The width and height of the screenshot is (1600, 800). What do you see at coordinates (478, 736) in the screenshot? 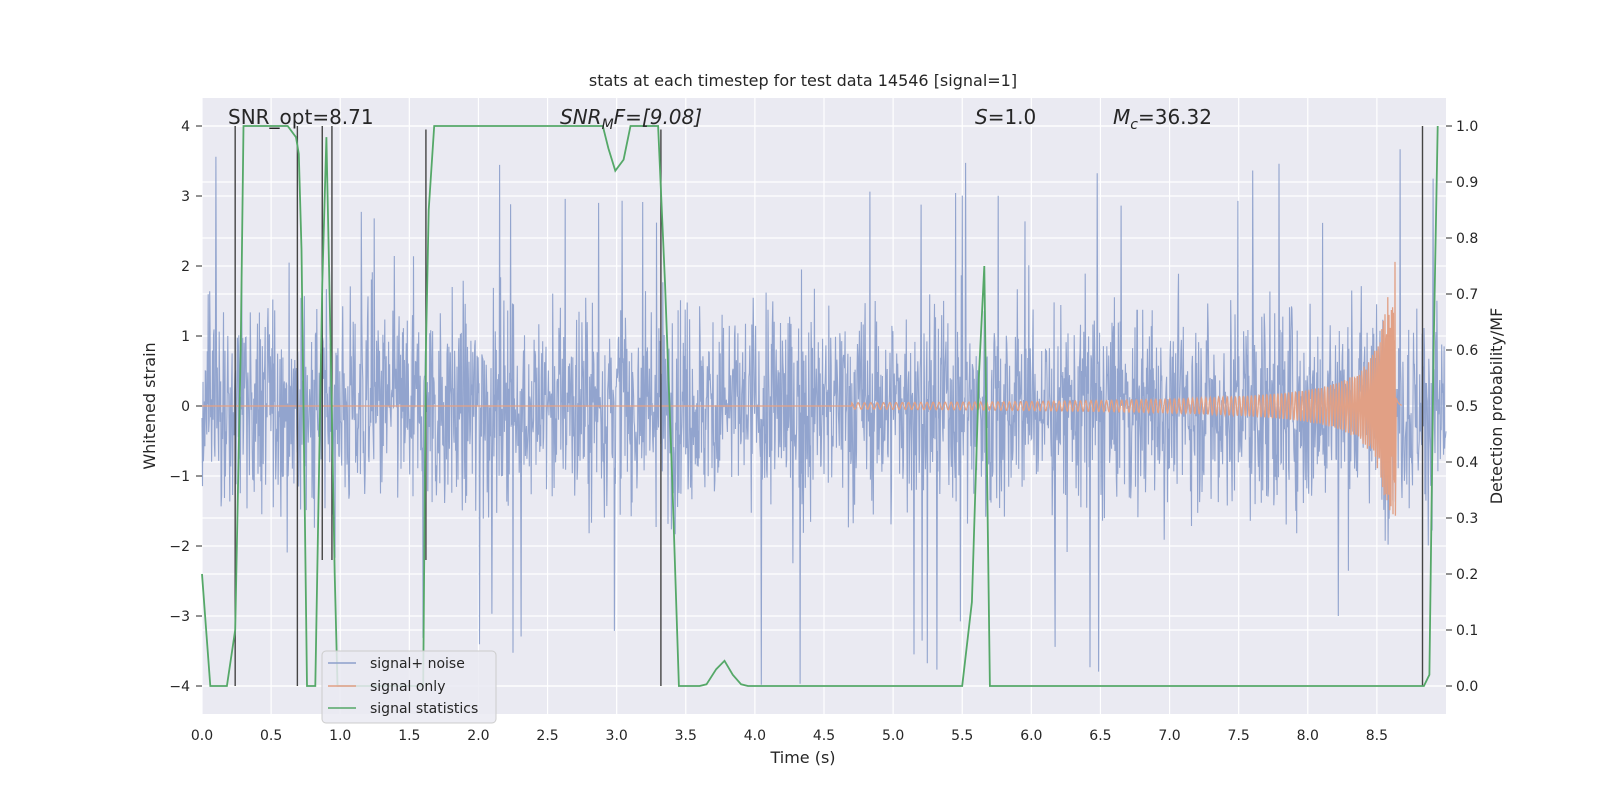
I see `x-tick-label: 2.0` at bounding box center [478, 736].